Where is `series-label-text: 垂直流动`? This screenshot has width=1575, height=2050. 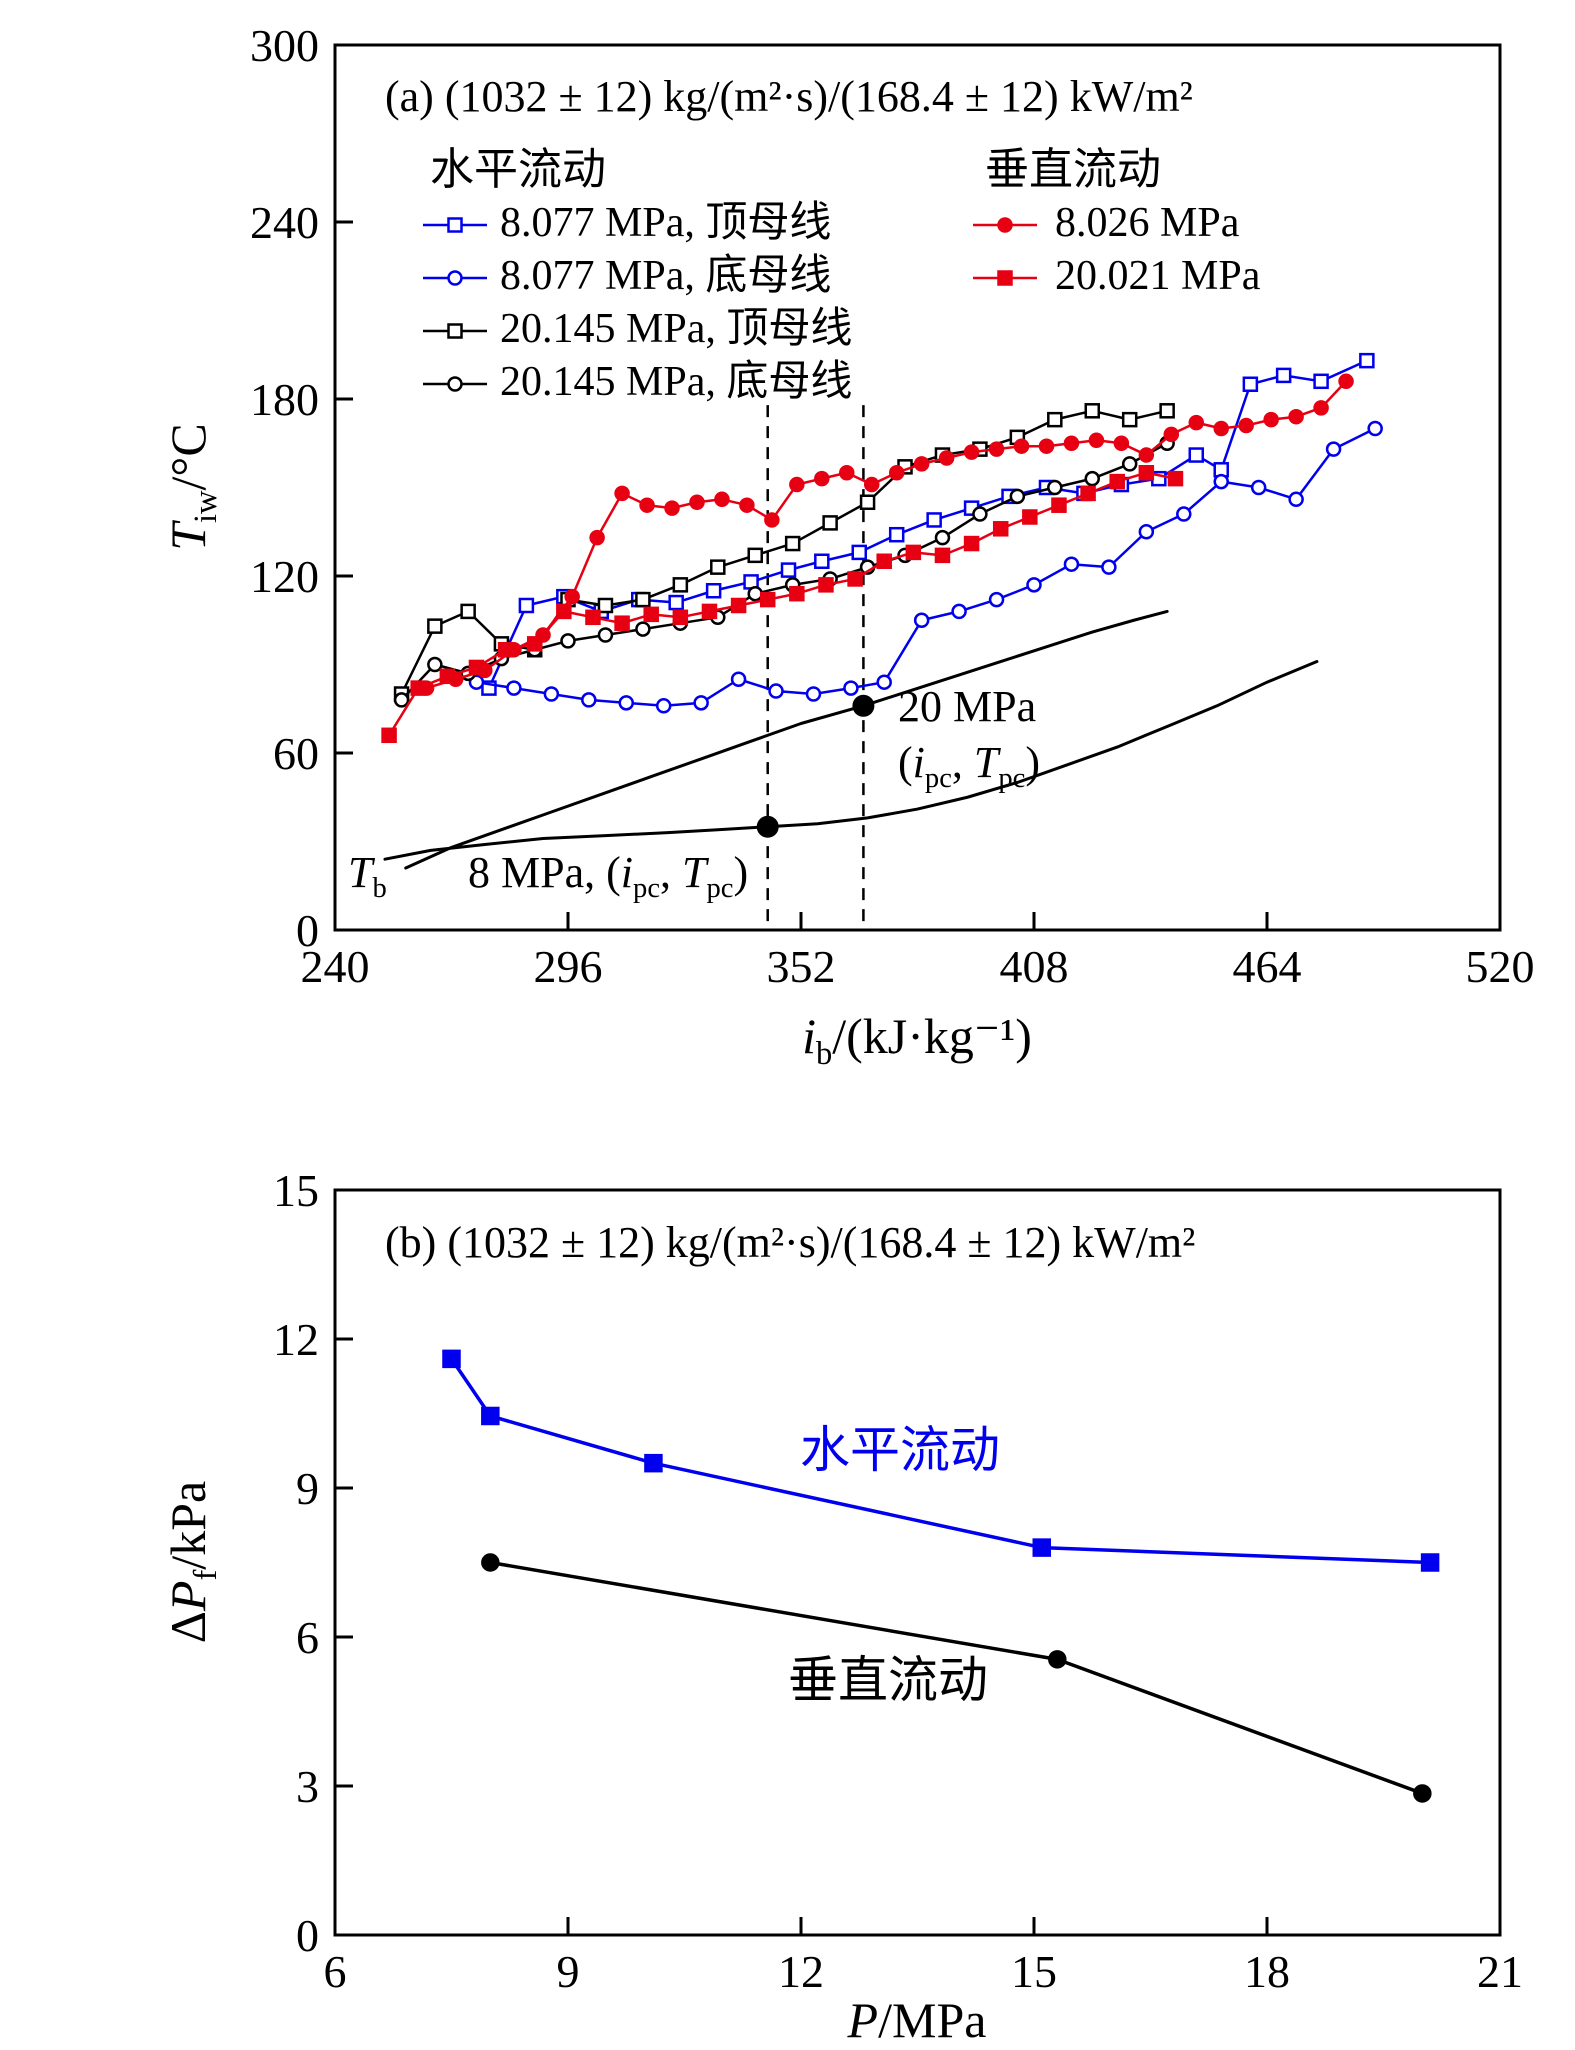
series-label-text: 垂直流动 is located at coordinates (888, 1680).